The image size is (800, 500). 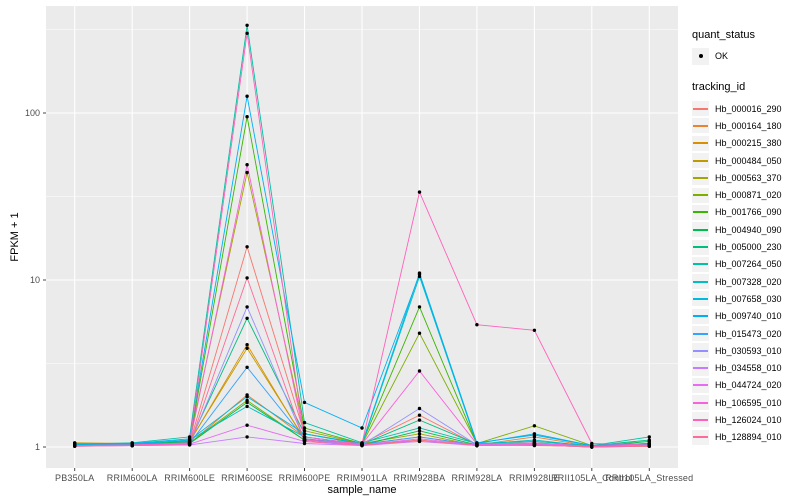 What do you see at coordinates (132, 478) in the screenshot?
I see `x-tick-label: RRIM600LA` at bounding box center [132, 478].